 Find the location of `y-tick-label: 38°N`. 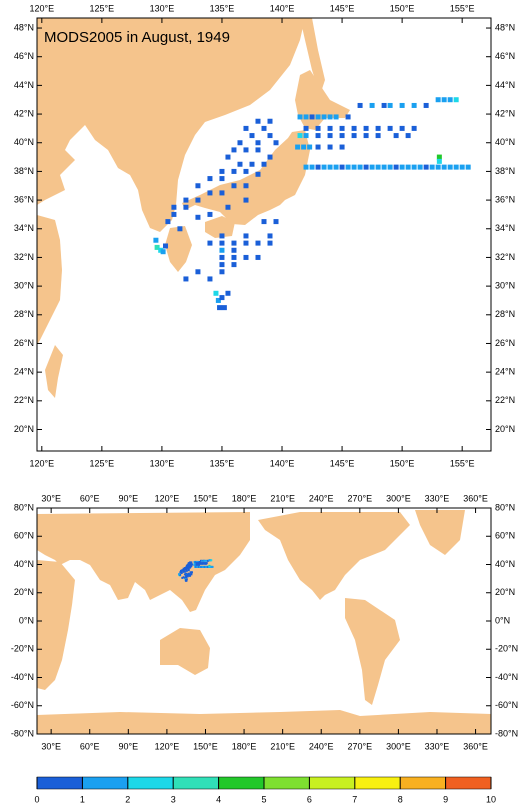

y-tick-label: 38°N is located at coordinates (505, 171).